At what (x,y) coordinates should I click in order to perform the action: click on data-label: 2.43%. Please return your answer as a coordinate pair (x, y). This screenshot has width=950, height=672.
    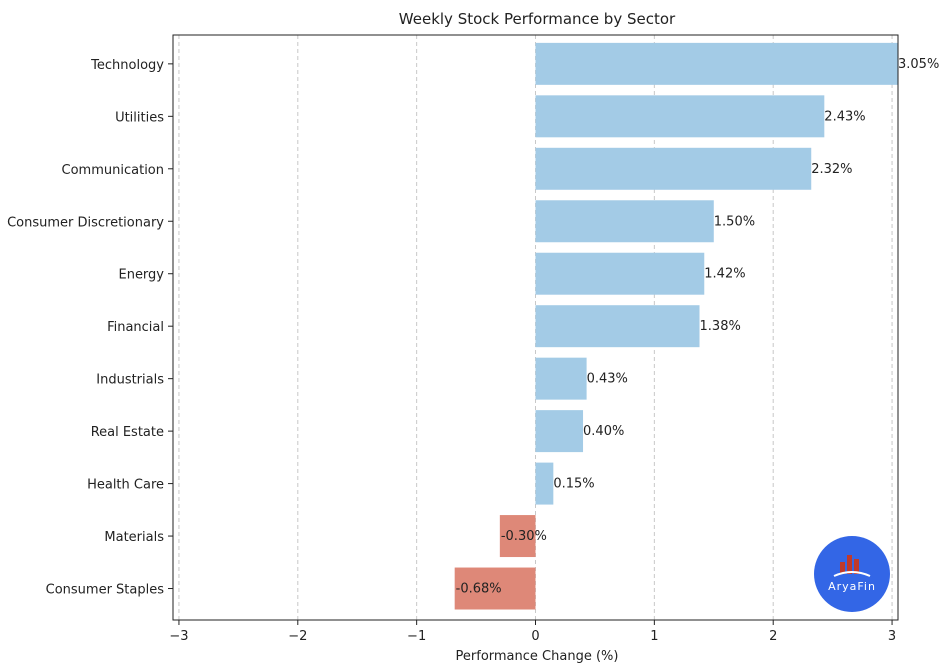
    Looking at the image, I should click on (844, 116).